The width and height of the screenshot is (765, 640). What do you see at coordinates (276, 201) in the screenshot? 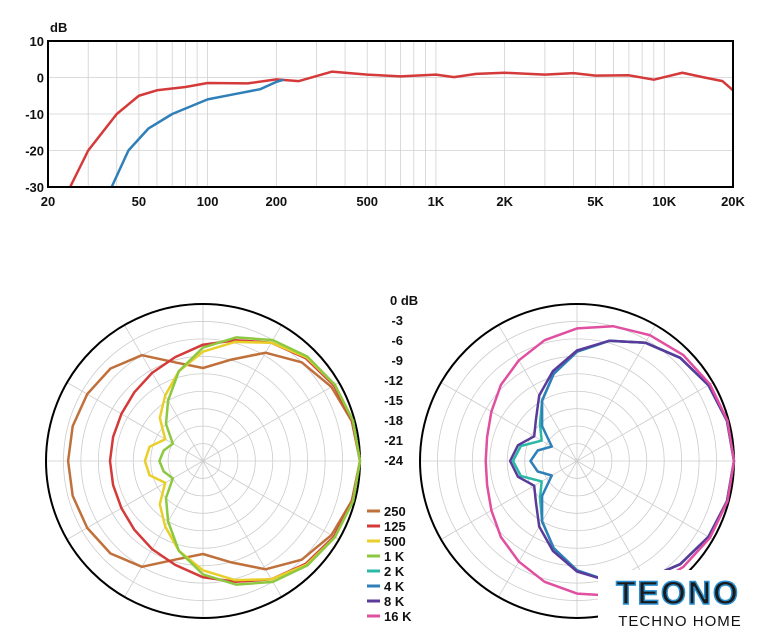
I see `x-tick-label: 200` at bounding box center [276, 201].